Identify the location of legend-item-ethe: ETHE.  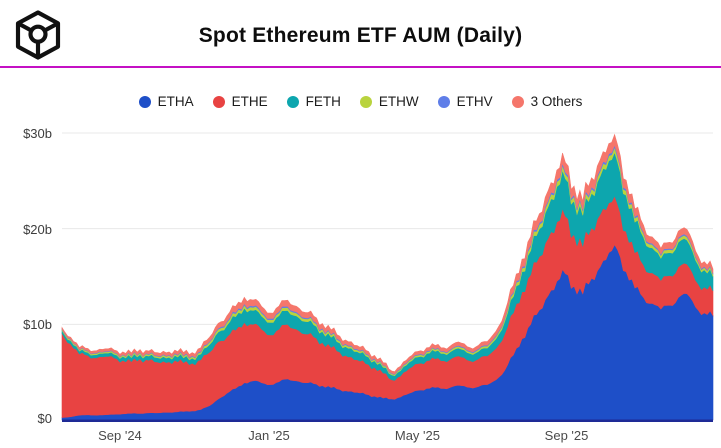
(240, 101).